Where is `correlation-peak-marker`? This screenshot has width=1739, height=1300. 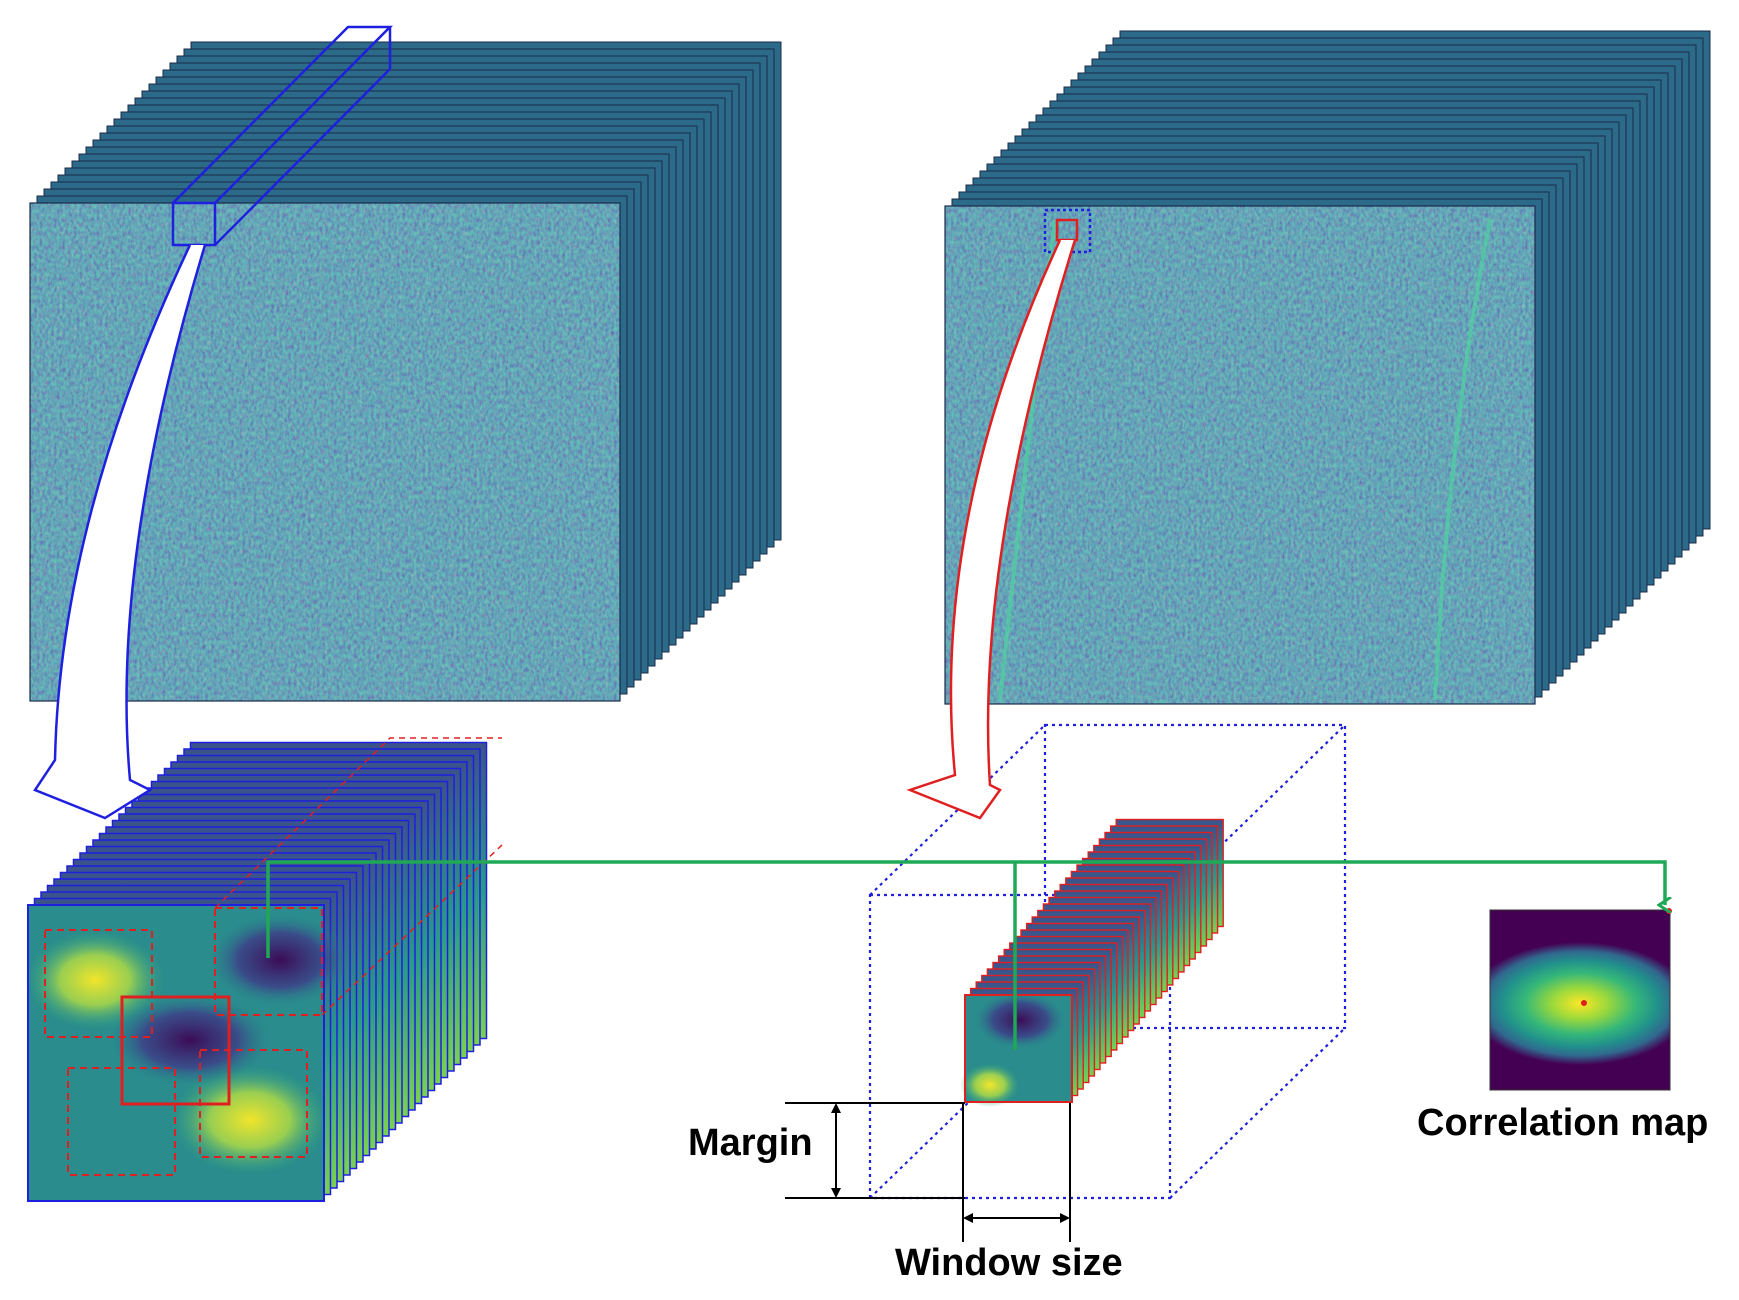
correlation-peak-marker is located at coordinates (1584, 1003).